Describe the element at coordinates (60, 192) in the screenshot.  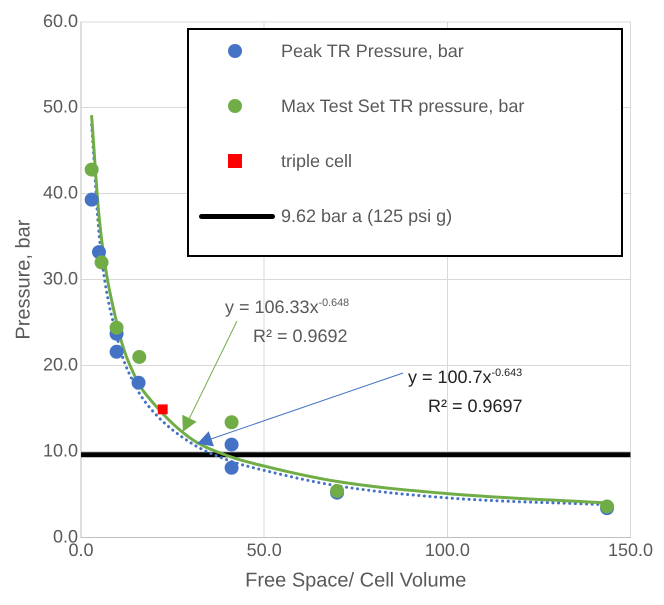
I see `y-tick-label: 40.0` at that location.